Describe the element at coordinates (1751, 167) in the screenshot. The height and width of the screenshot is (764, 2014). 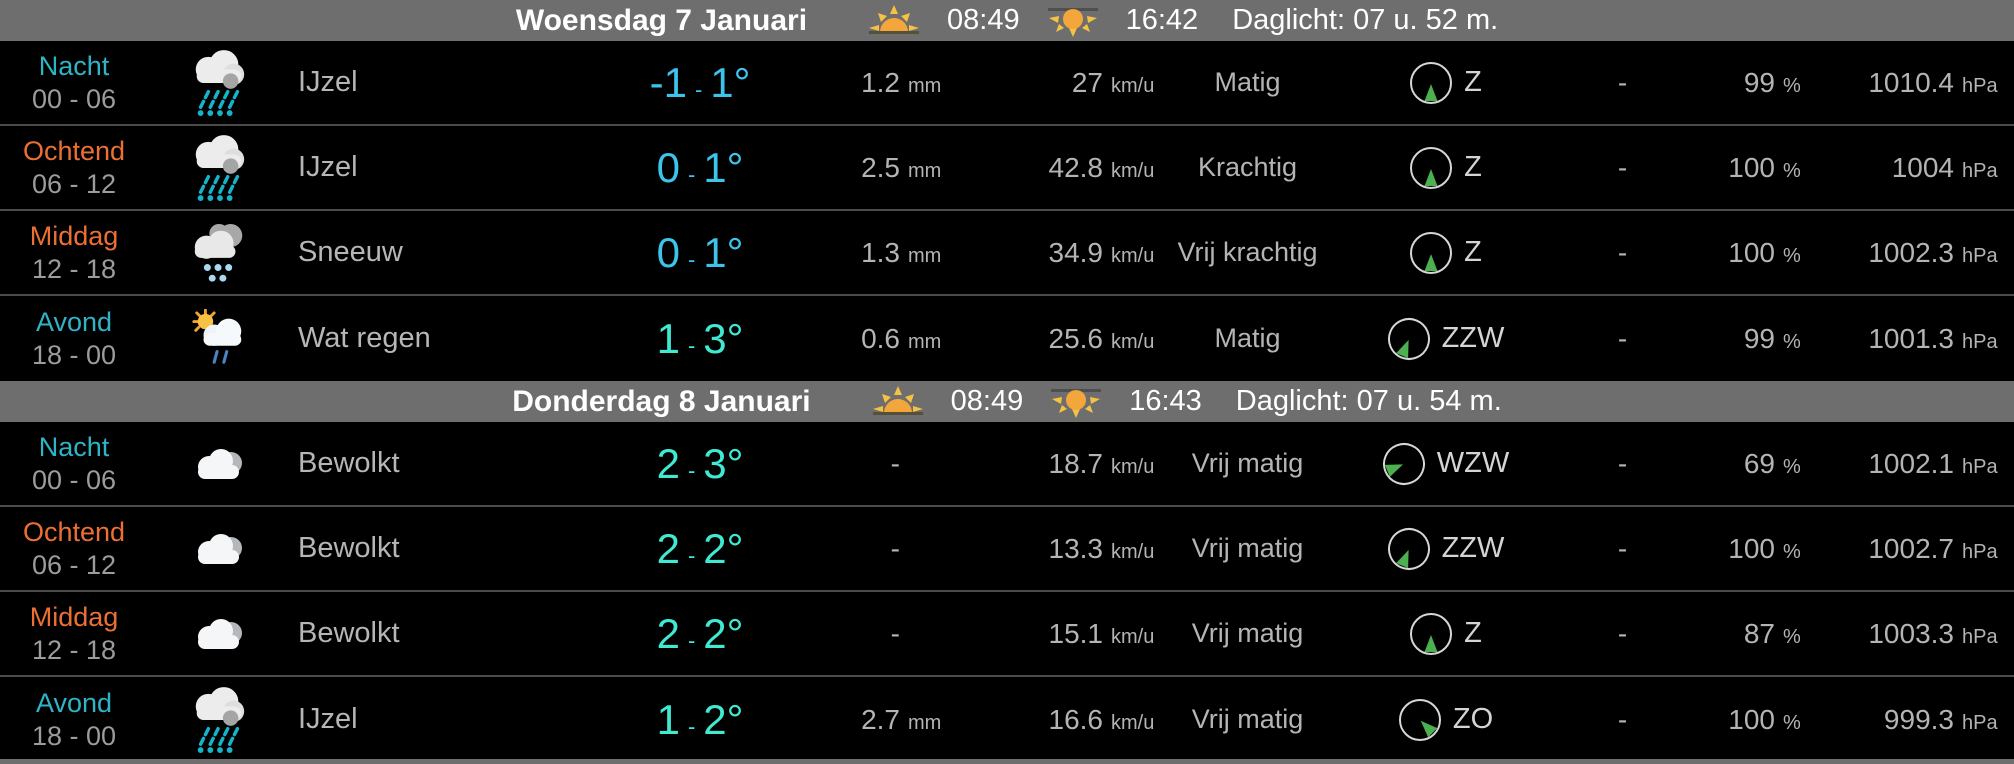
I see `humidity-value: 100` at that location.